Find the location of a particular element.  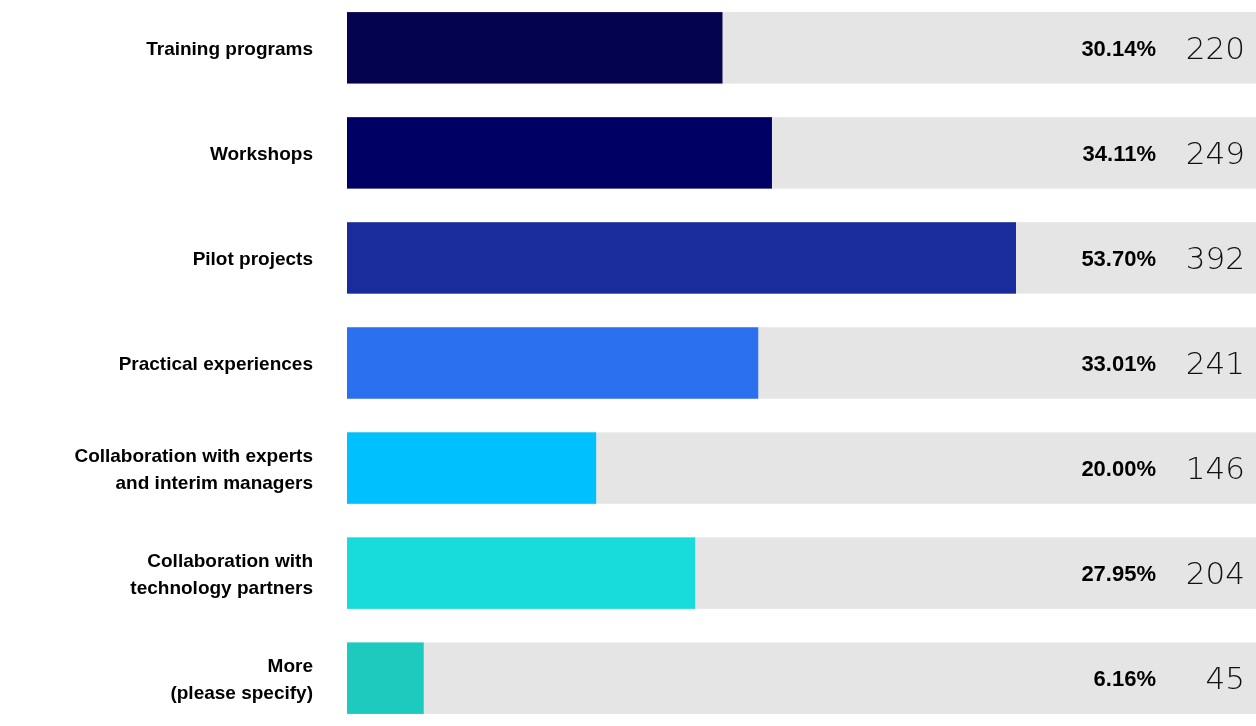

text: 204 is located at coordinates (1215, 573).